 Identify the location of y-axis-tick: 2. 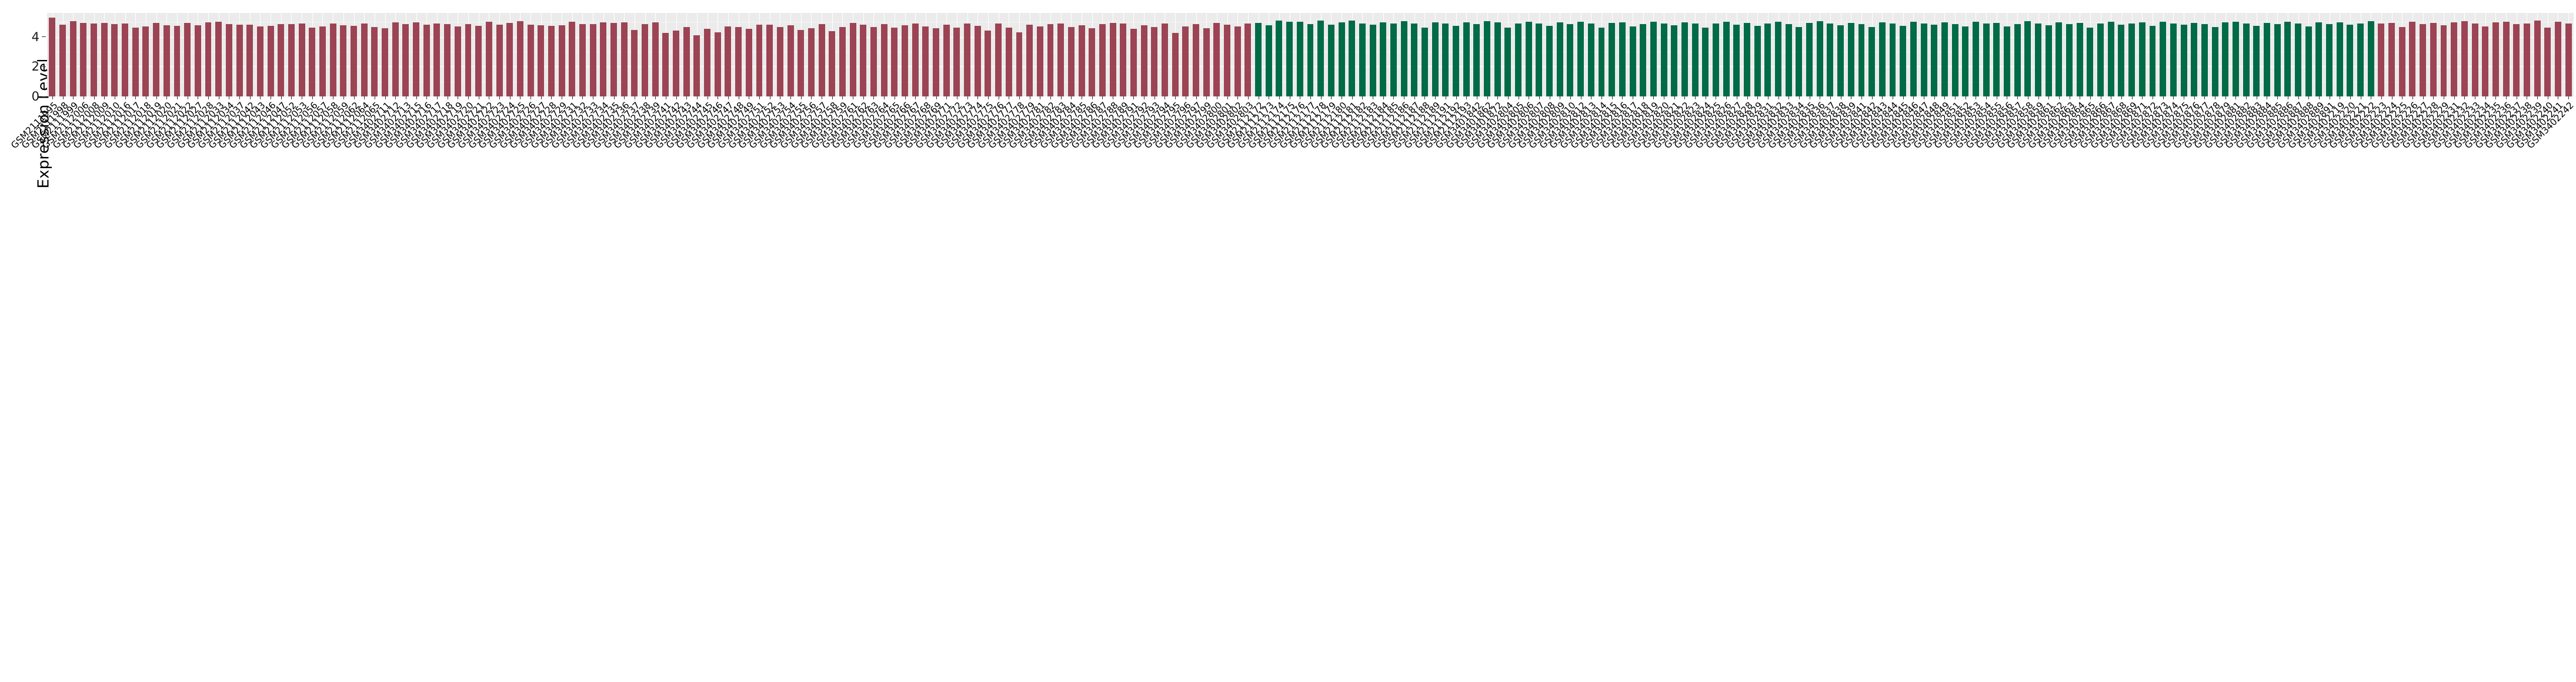
(39, 66).